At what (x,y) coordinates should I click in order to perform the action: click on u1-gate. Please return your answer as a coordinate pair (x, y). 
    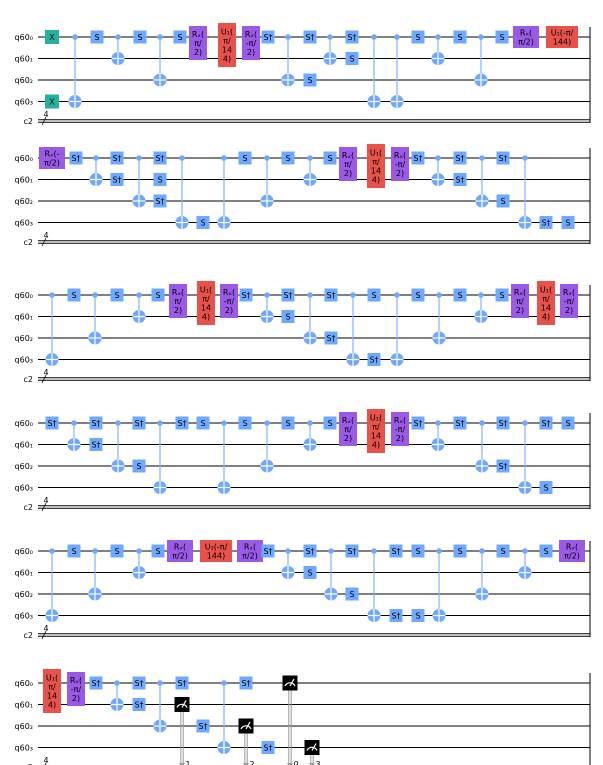
    Looking at the image, I should click on (206, 303).